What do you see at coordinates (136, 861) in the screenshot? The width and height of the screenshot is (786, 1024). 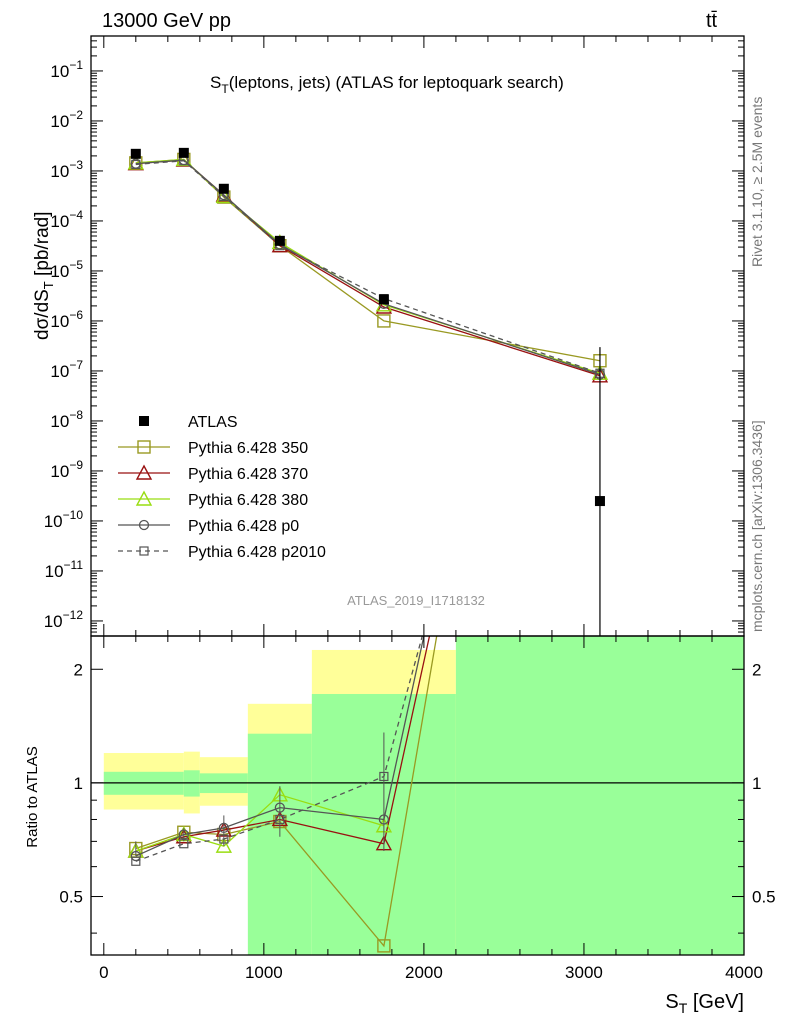 I see `ratio-point-p2010` at bounding box center [136, 861].